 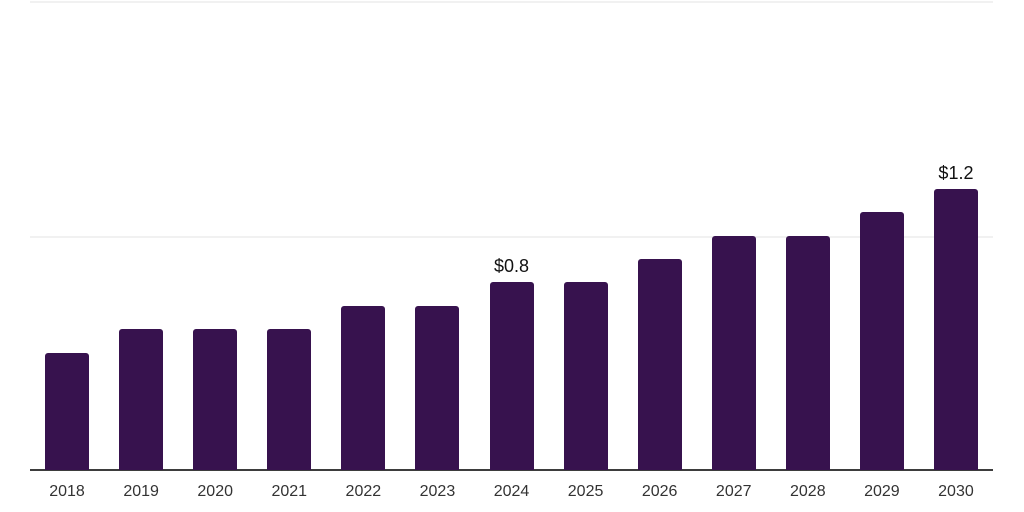 What do you see at coordinates (511, 470) in the screenshot?
I see `x-axis-line` at bounding box center [511, 470].